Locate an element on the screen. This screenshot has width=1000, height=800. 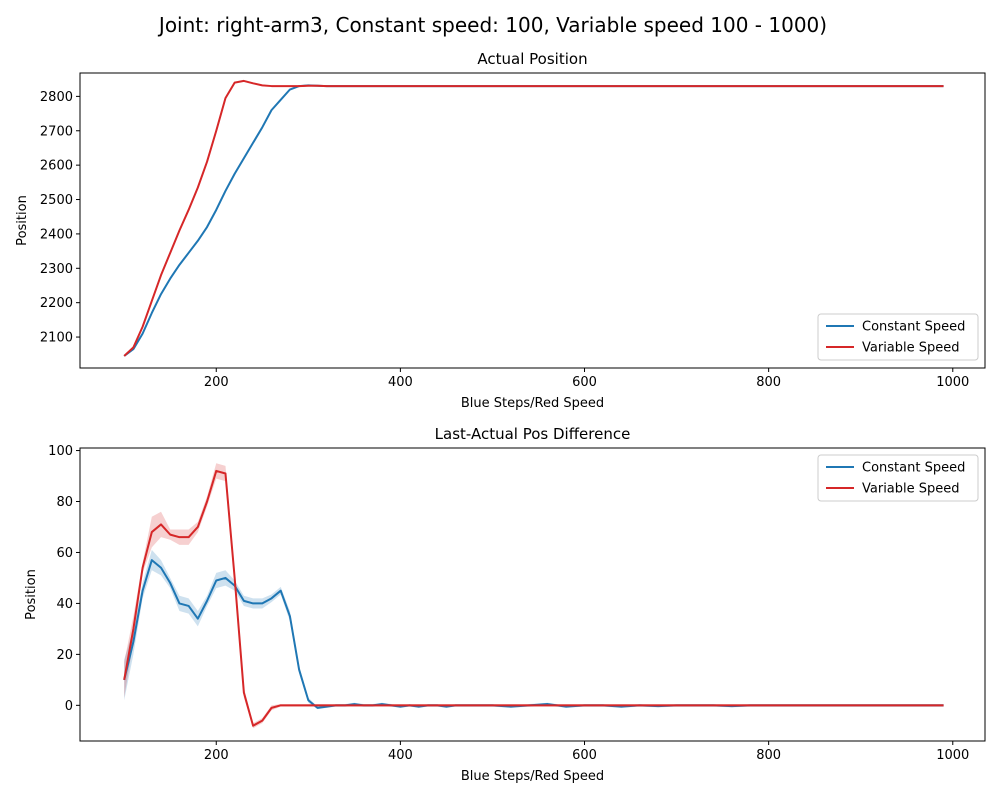
y-tick-label: 2800 is located at coordinates (56, 97).